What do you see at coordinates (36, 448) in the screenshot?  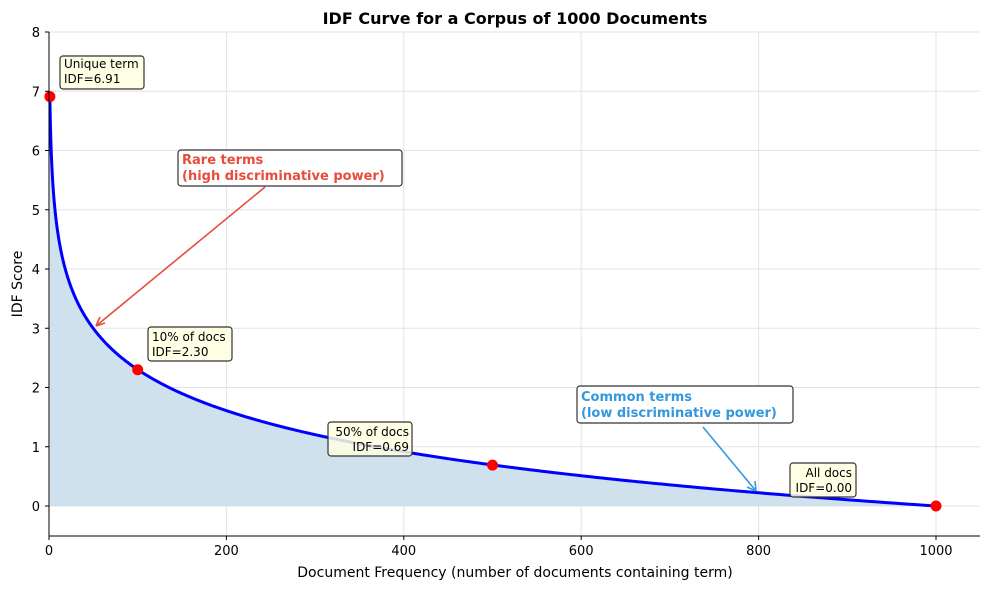 I see `y-tick-label: 1` at bounding box center [36, 448].